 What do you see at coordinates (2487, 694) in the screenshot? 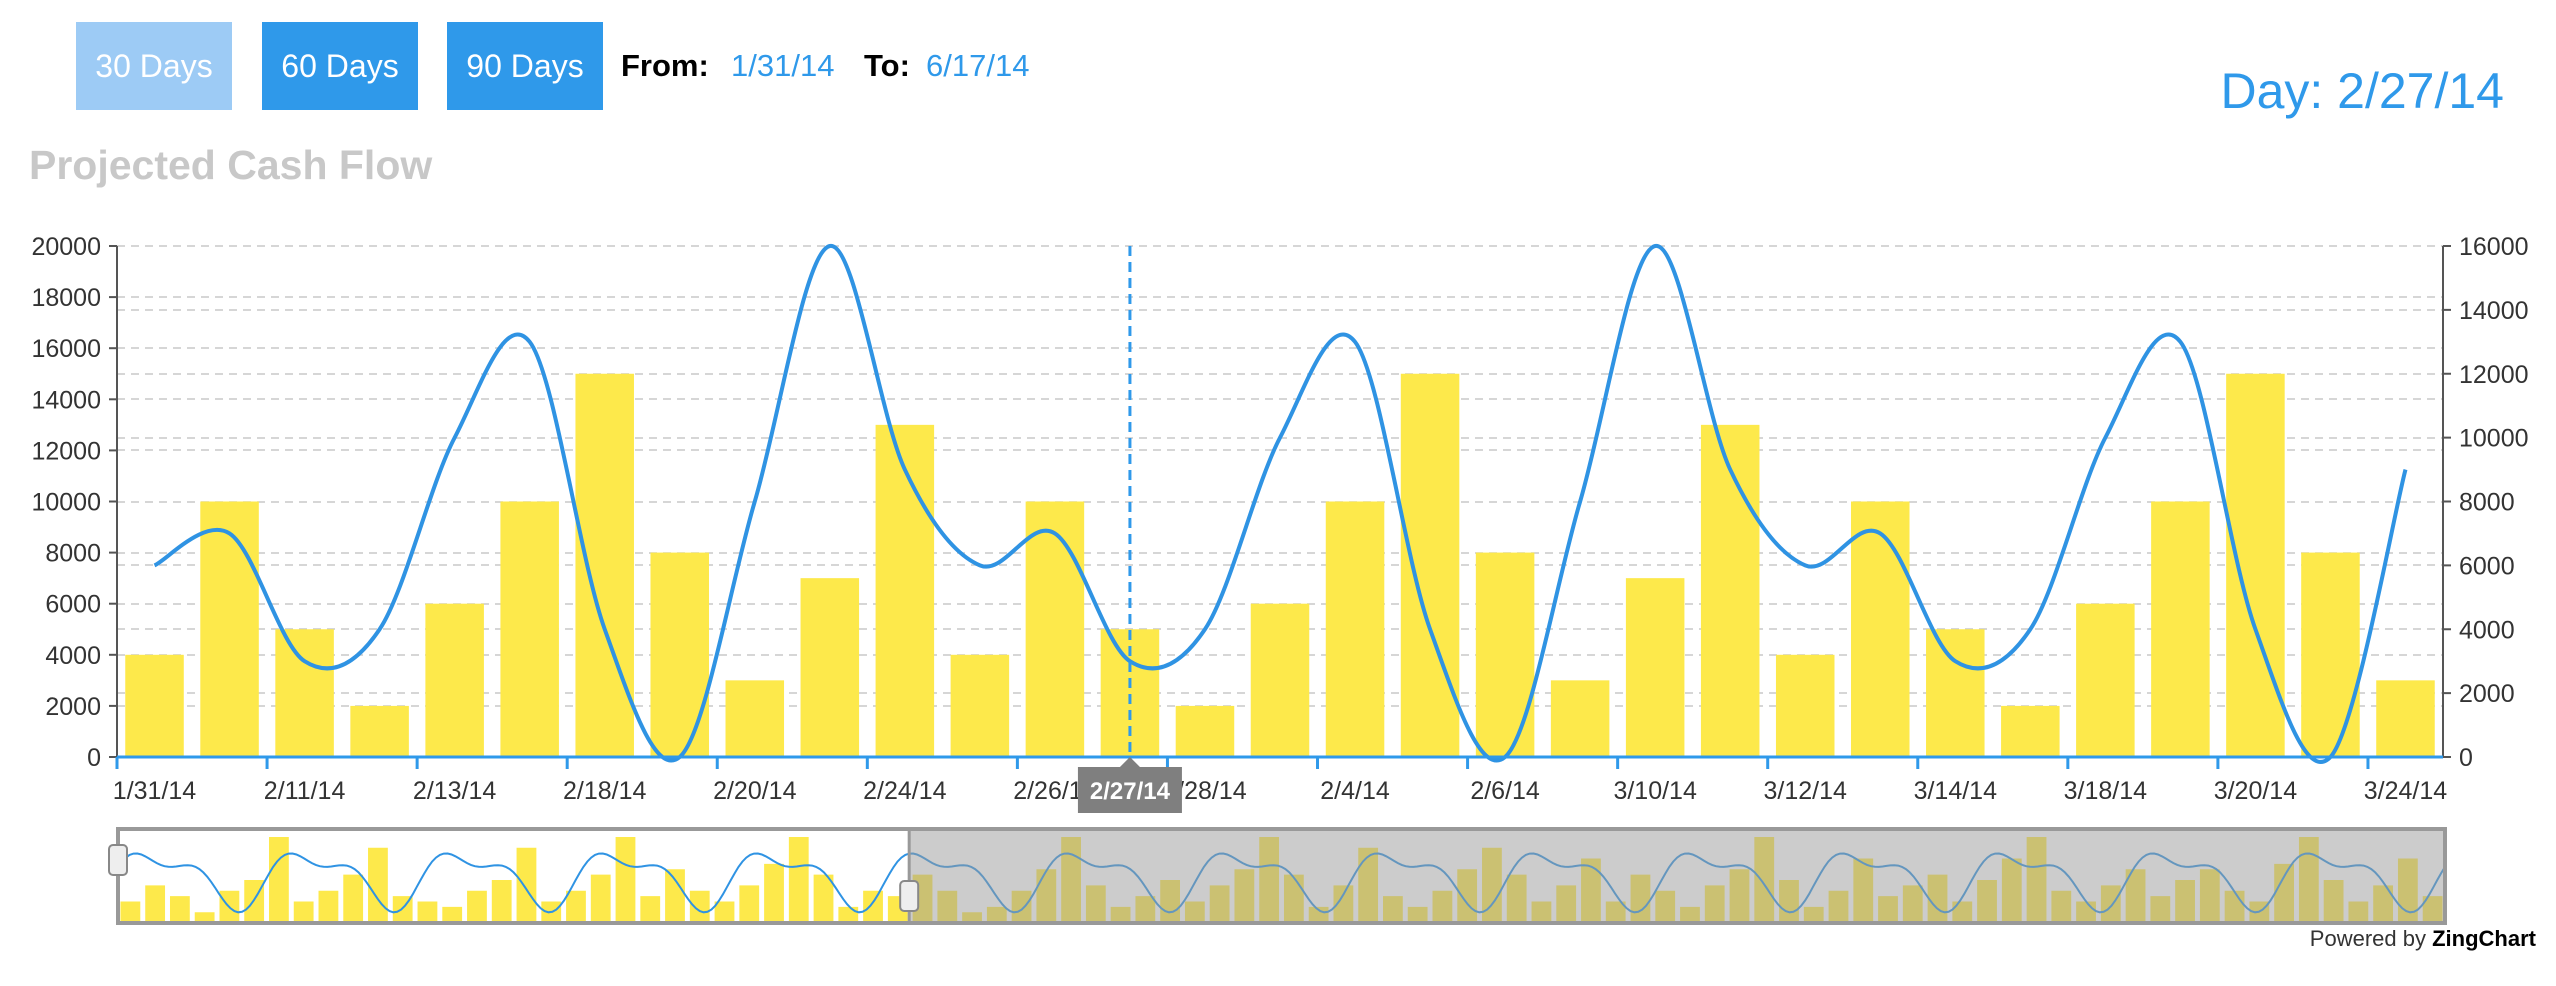
I see `y-right-tick-label: 2000` at bounding box center [2487, 694].